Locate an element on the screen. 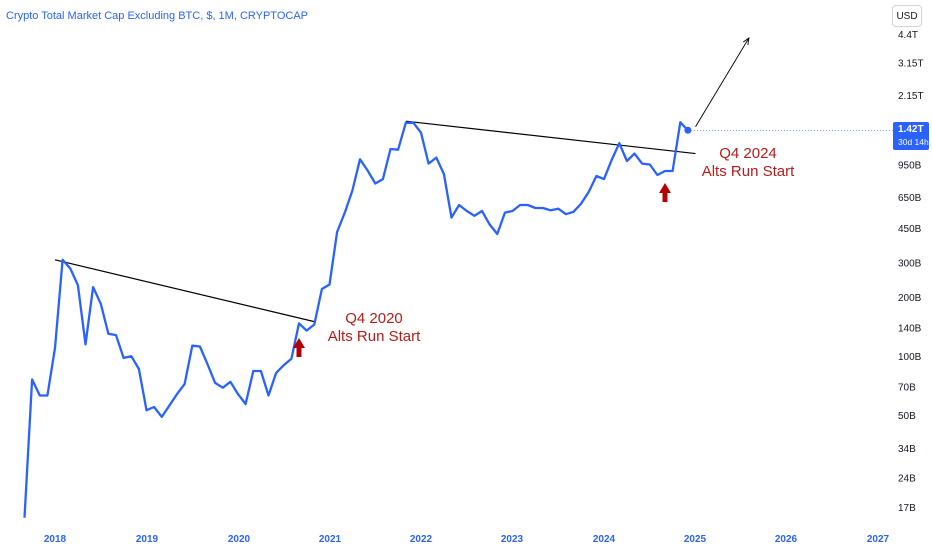 Image resolution: width=932 pixels, height=550 pixels. y-tick-label: 2.15T is located at coordinates (911, 96).